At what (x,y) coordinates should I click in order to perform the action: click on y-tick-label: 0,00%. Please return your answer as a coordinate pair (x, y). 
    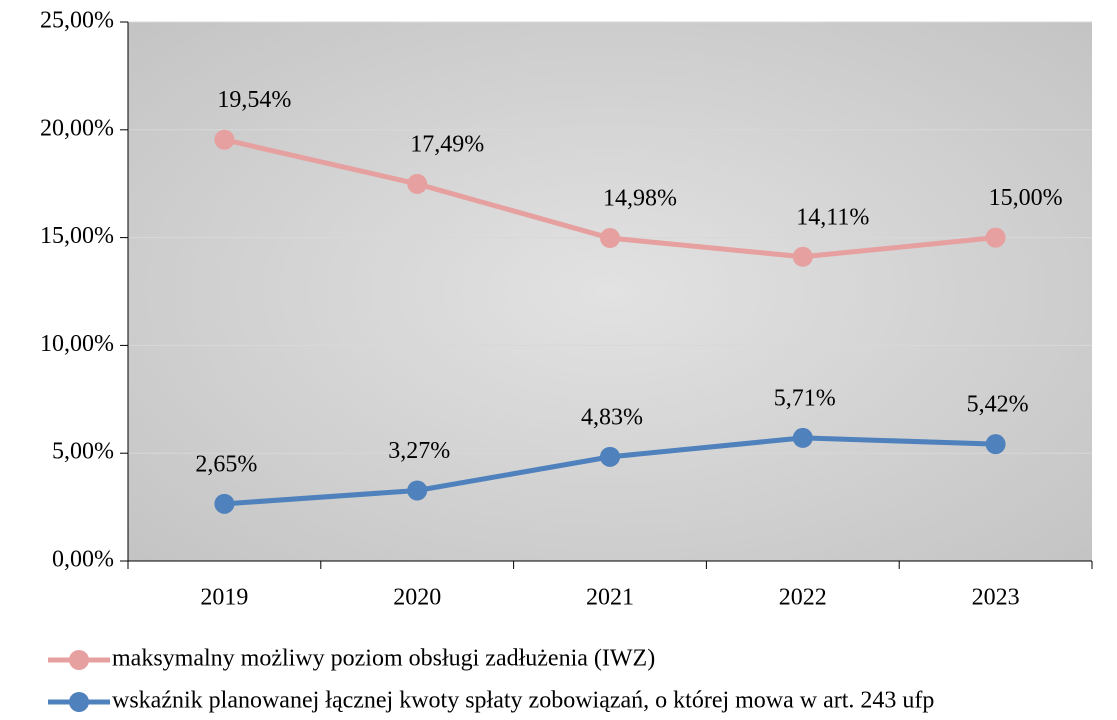
    Looking at the image, I should click on (83, 560).